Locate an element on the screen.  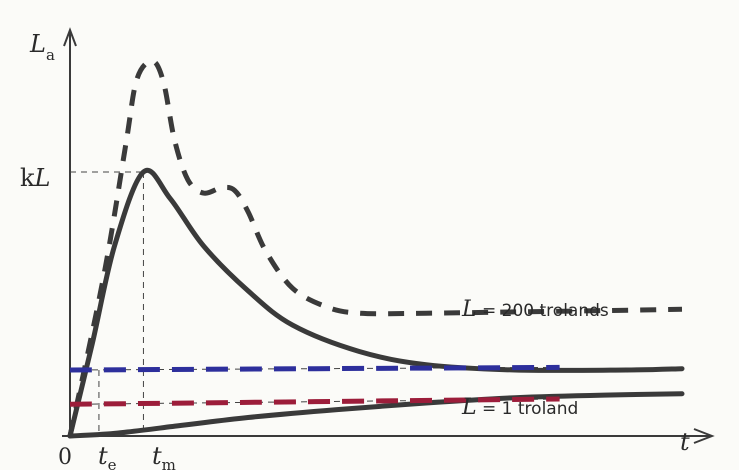
series-line-blue-ref is located at coordinates (314, 368).